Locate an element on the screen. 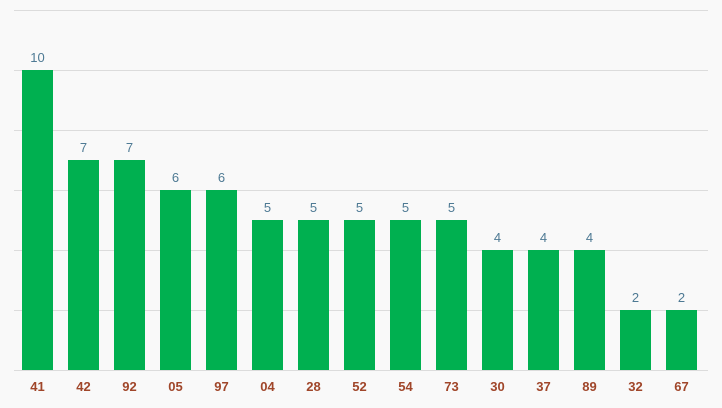 The height and width of the screenshot is (408, 722). category-labels: 41 42 92 05 97 04 28 52 54 73 30 37 89 32 67 is located at coordinates (359, 386).